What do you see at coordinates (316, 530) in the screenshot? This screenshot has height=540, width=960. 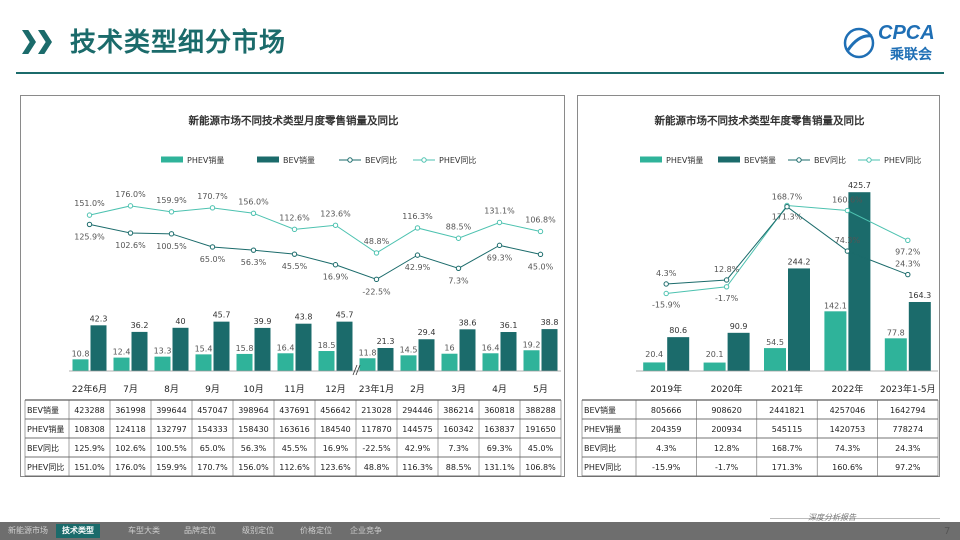 I see `footer-tab: 价格定位` at bounding box center [316, 530].